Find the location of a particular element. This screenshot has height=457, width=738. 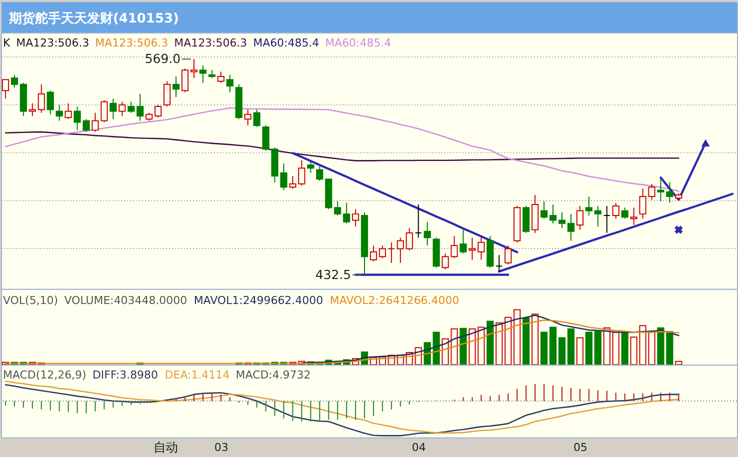

text: MA123:506.3 is located at coordinates (211, 43).